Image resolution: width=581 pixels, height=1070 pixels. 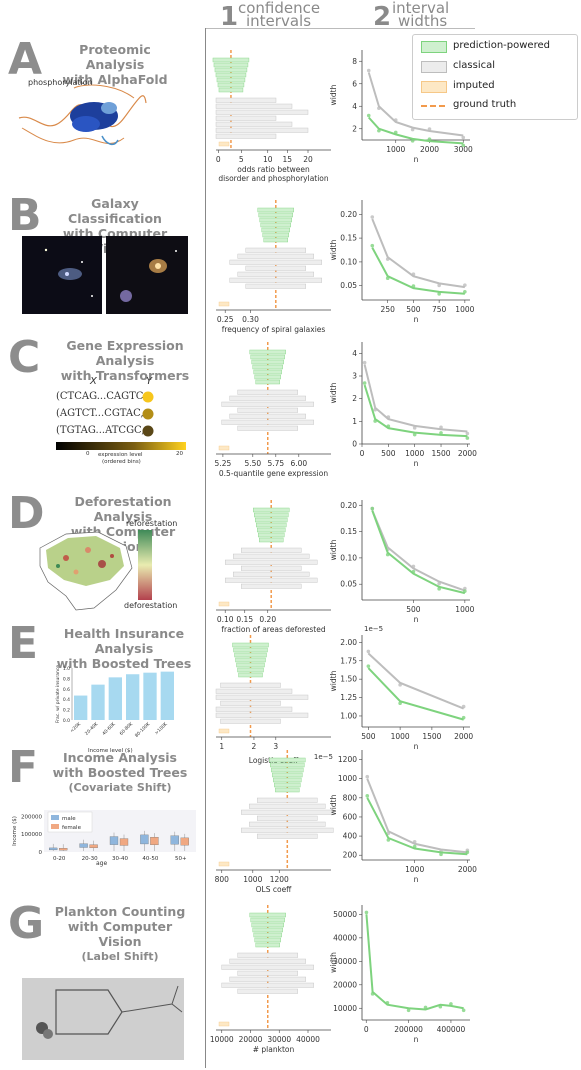 I want to click on ci-tick-label: 0.20, so click(x=267, y=619).